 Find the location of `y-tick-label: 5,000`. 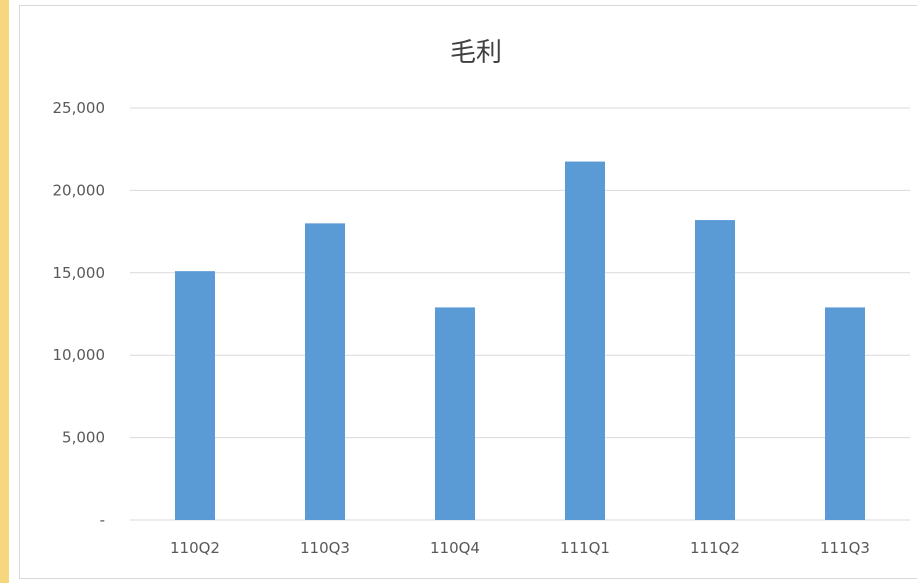

y-tick-label: 5,000 is located at coordinates (83, 438).